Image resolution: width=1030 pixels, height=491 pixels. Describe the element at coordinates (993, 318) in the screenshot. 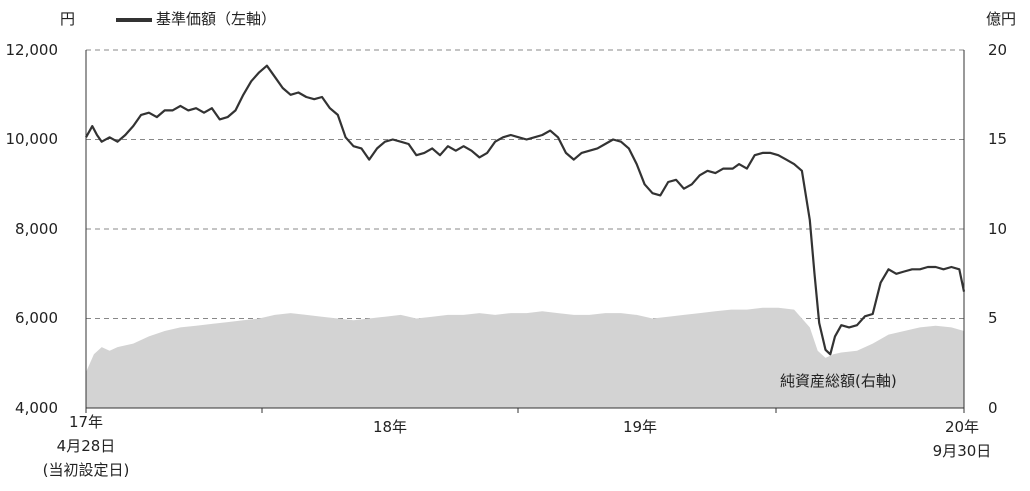

I see `y-right-tick: 5` at that location.